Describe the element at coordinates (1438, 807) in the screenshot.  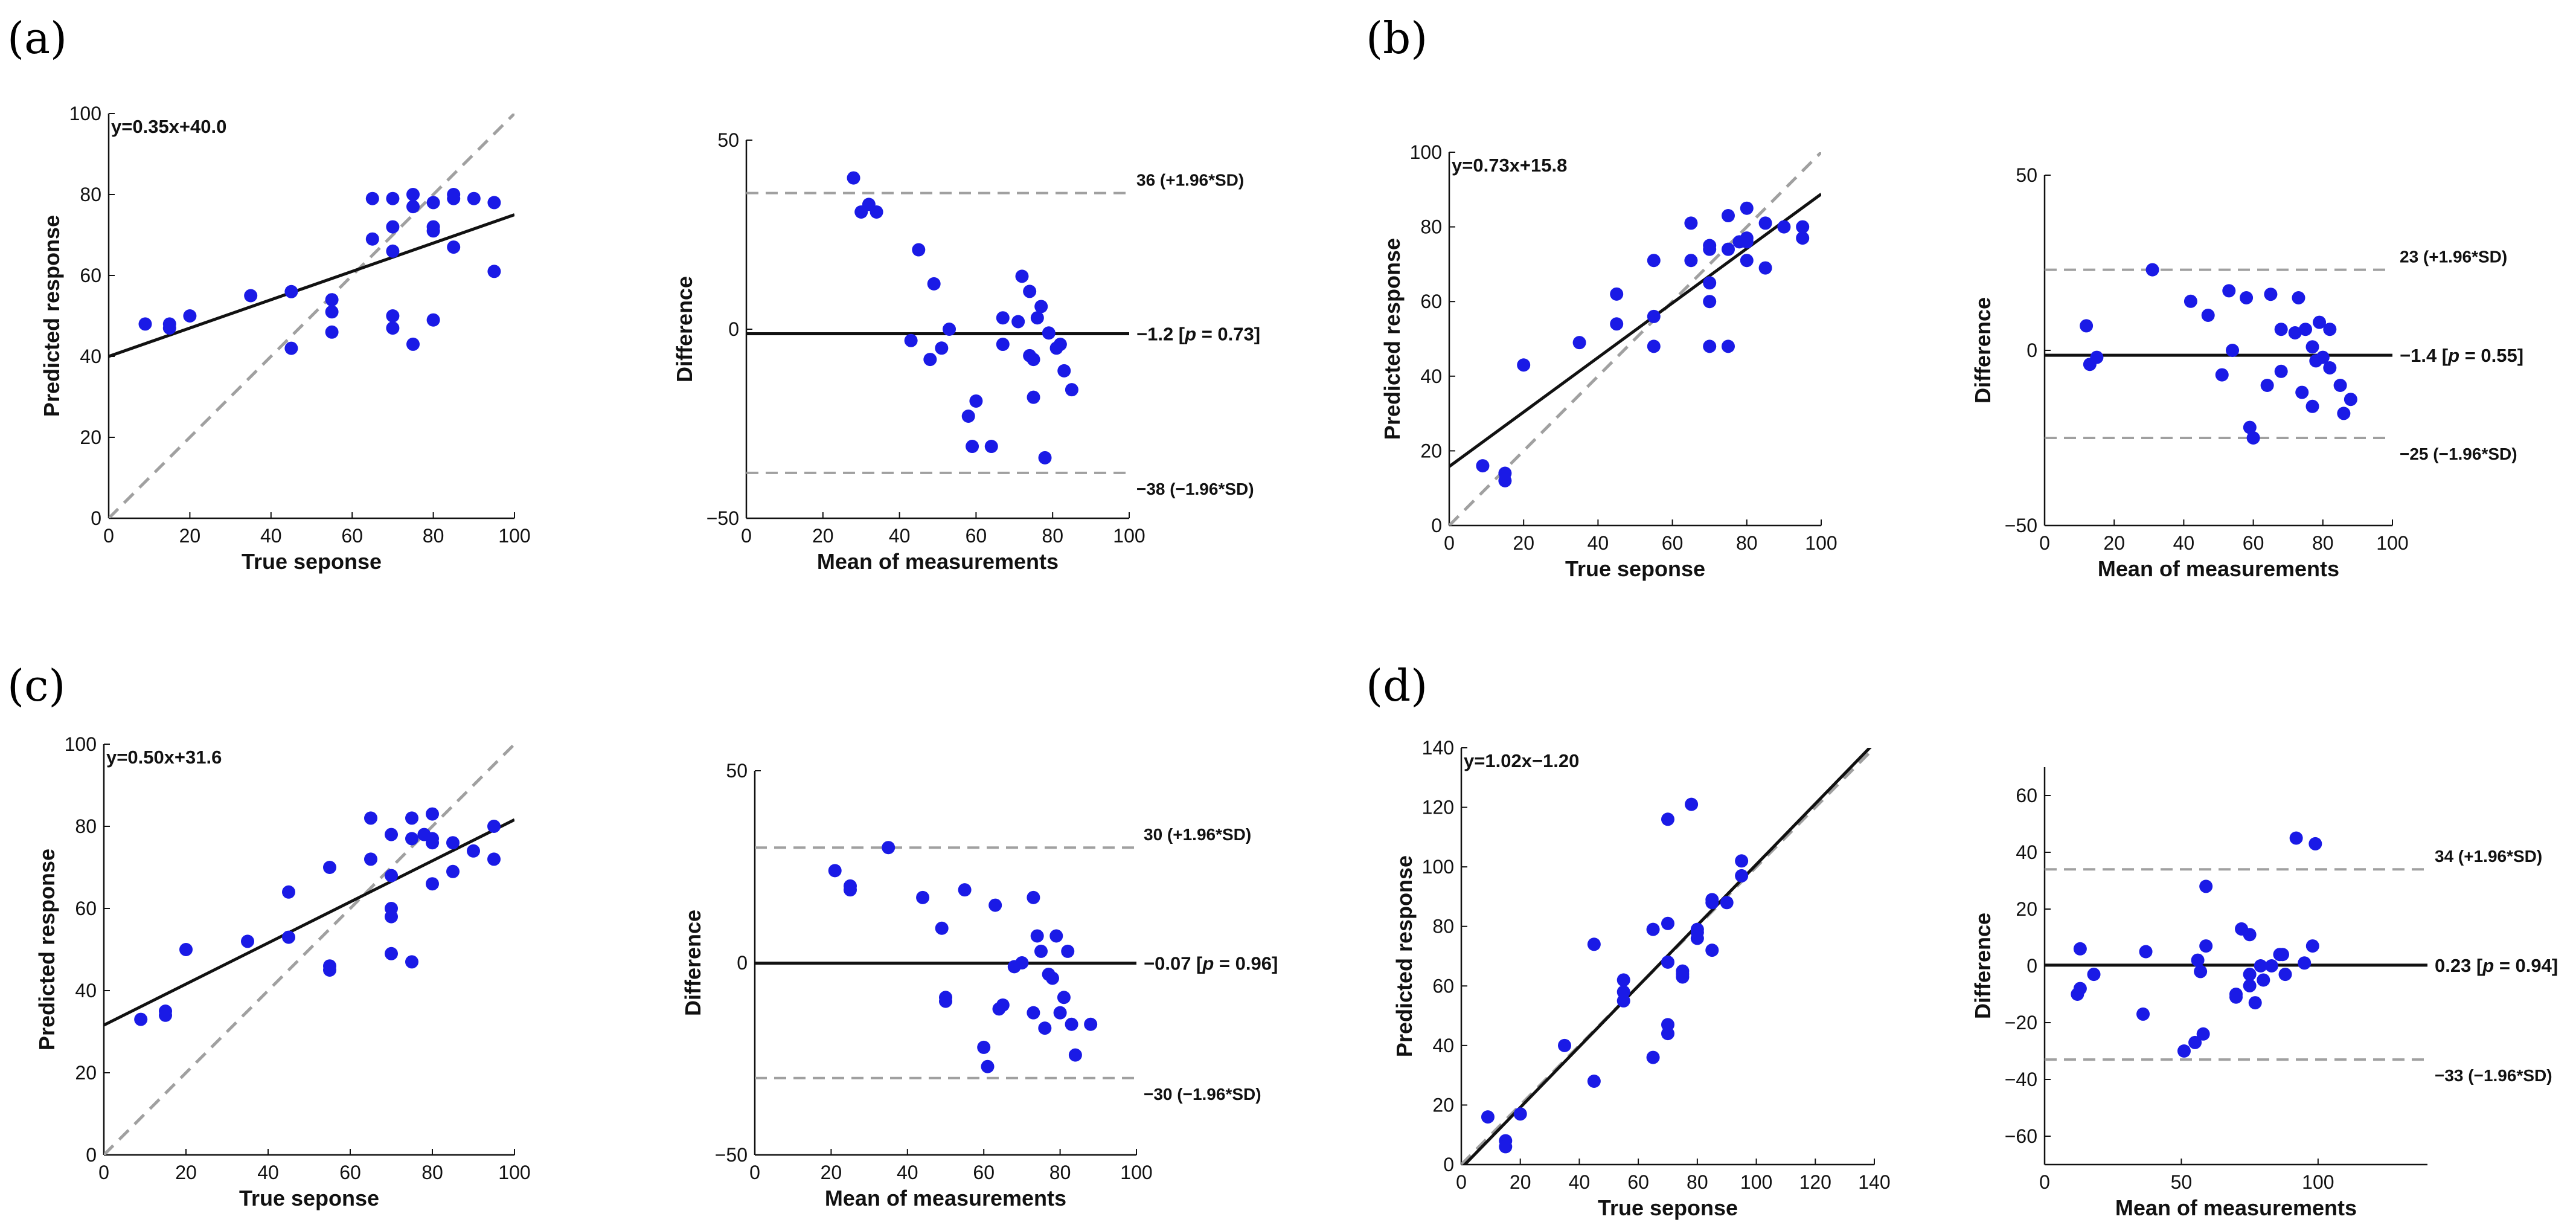
I see `y-tick-label: 120` at that location.